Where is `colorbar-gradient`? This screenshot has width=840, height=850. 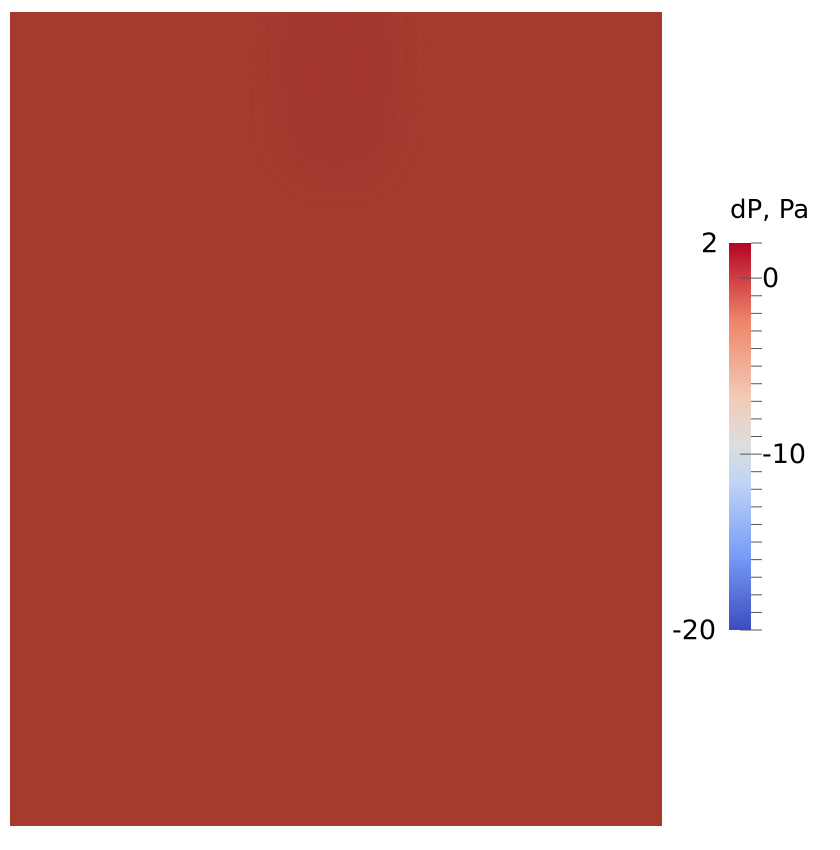 colorbar-gradient is located at coordinates (740, 436).